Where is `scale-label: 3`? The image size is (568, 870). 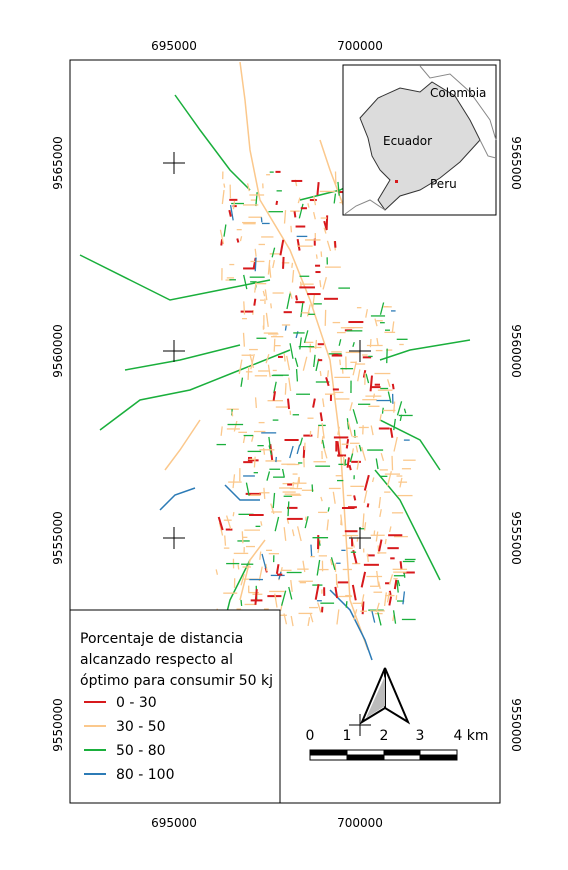
scale-label: 3 is located at coordinates (420, 736).